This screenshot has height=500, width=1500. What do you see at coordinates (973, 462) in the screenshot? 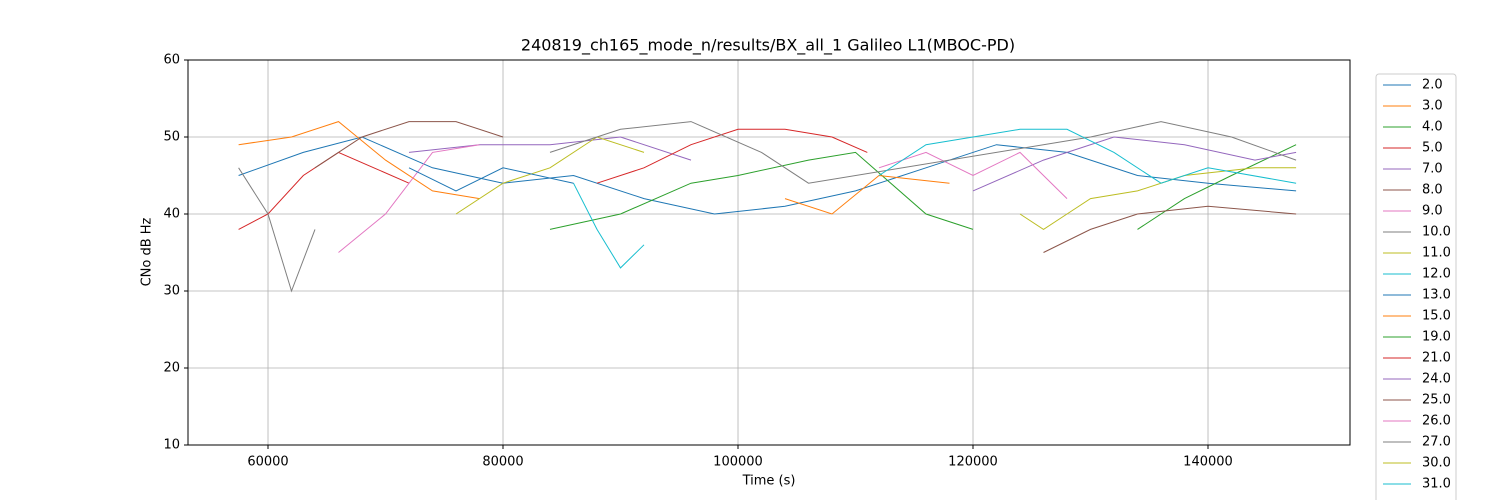
I see `x-tick-label: 120000` at bounding box center [973, 462].